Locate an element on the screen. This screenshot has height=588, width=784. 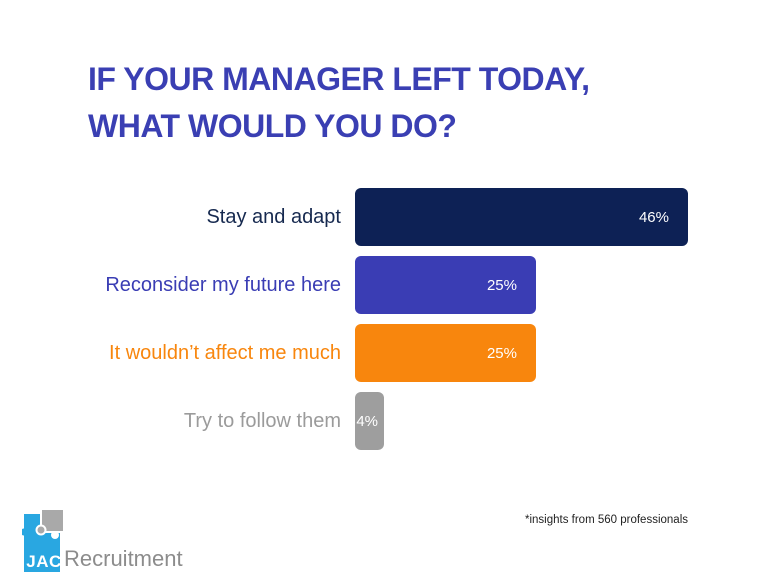
bar-value-label: 4% is located at coordinates (367, 421).